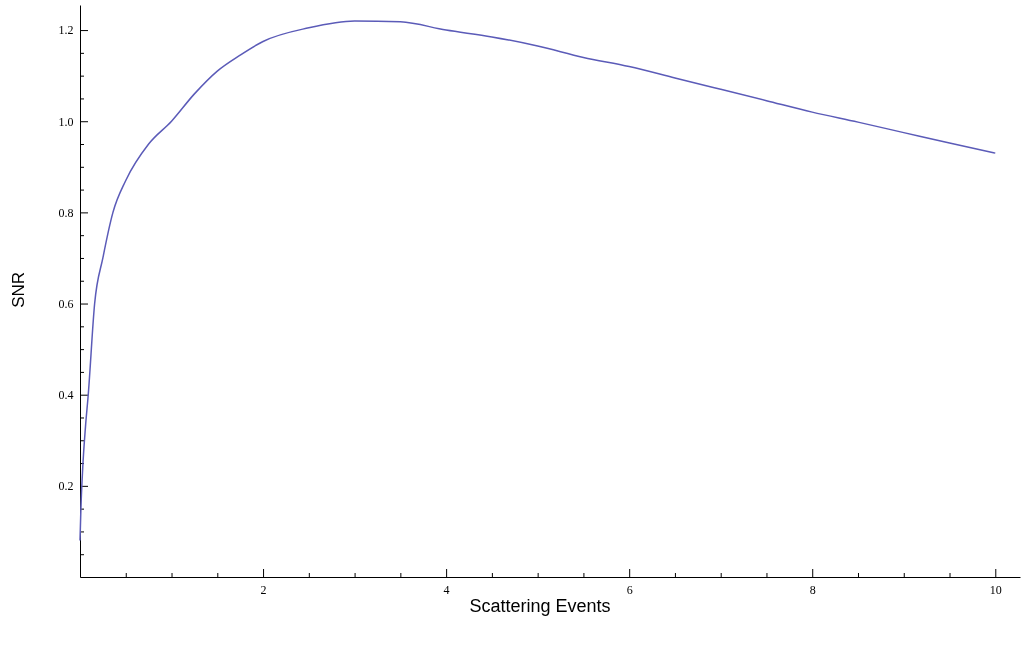  What do you see at coordinates (540, 606) in the screenshot?
I see `x-axis-title: Scattering Events` at bounding box center [540, 606].